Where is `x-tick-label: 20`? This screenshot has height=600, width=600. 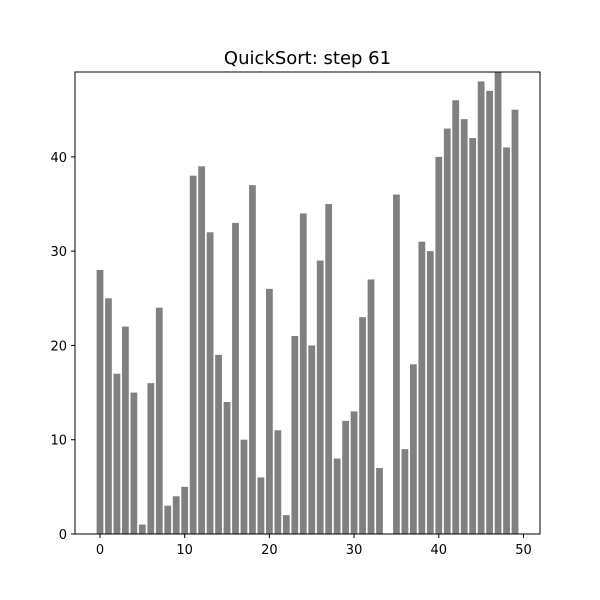
x-tick-label: 20 is located at coordinates (269, 550).